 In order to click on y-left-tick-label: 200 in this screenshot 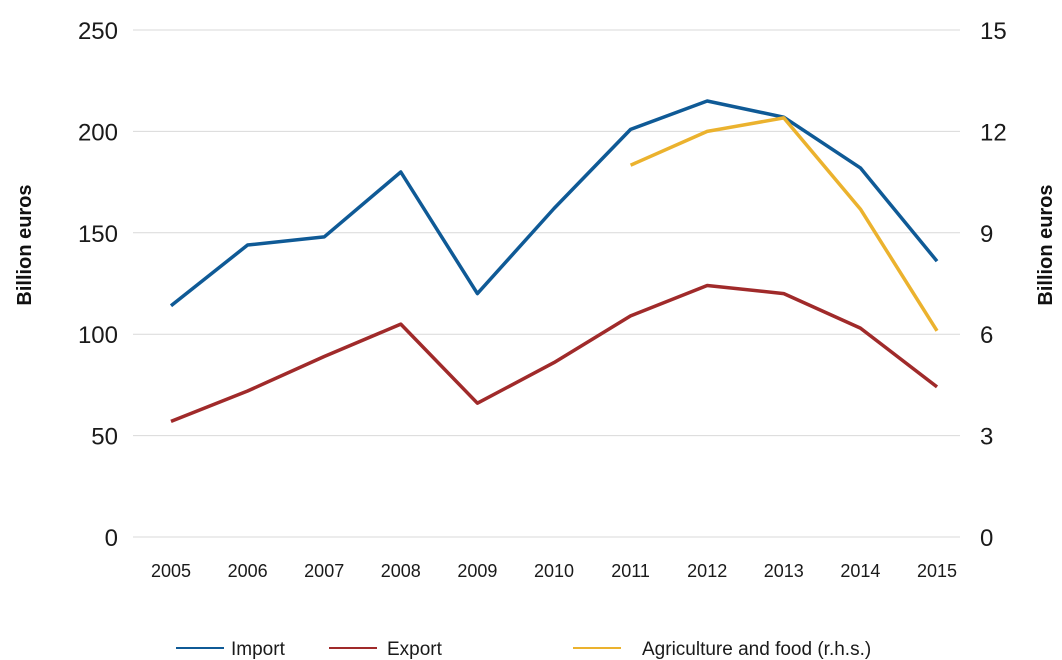, I will do `click(98, 132)`.